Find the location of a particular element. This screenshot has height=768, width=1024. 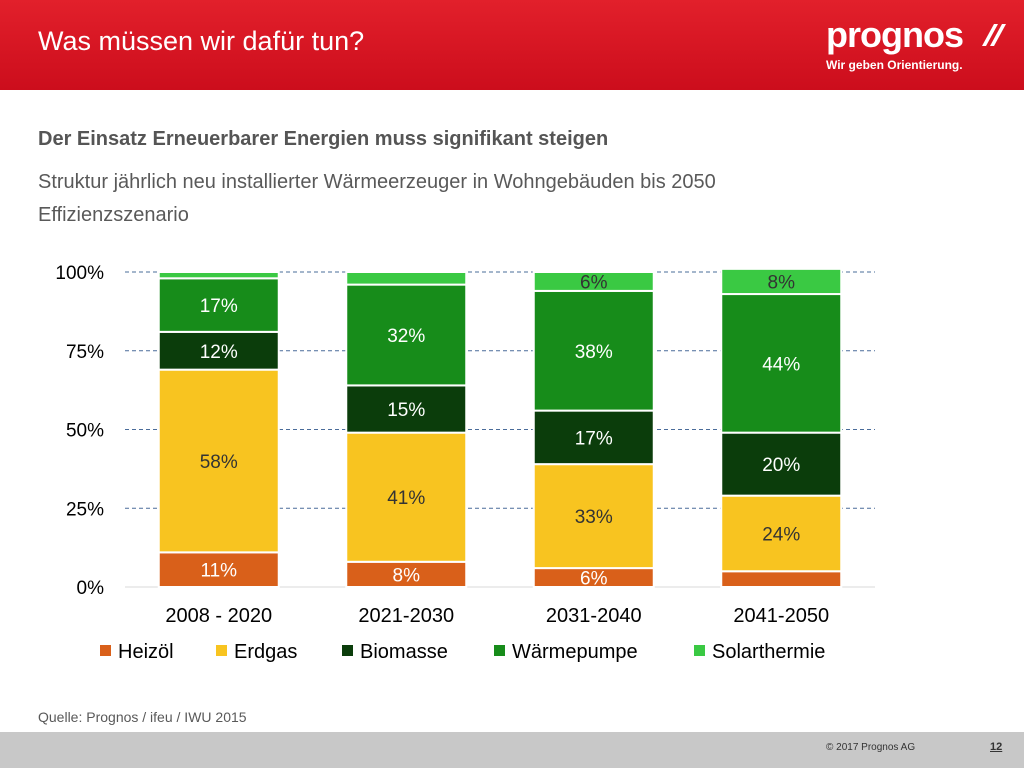

source-note: Quelle: Prognos / ifeu / IWU 2015 is located at coordinates (142, 717).